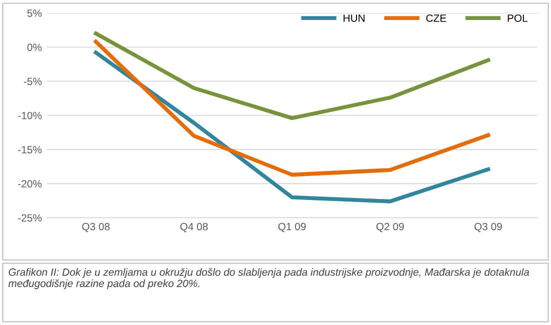  I want to click on x-tick-label: Q2 09, so click(390, 227).